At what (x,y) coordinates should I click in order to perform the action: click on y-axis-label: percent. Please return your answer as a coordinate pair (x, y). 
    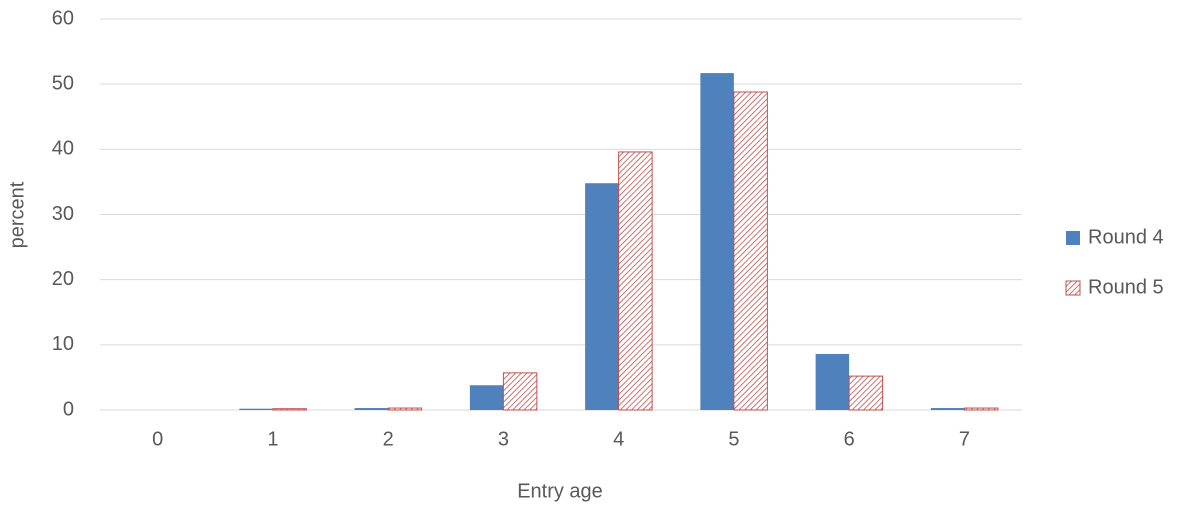
    Looking at the image, I should click on (17, 214).